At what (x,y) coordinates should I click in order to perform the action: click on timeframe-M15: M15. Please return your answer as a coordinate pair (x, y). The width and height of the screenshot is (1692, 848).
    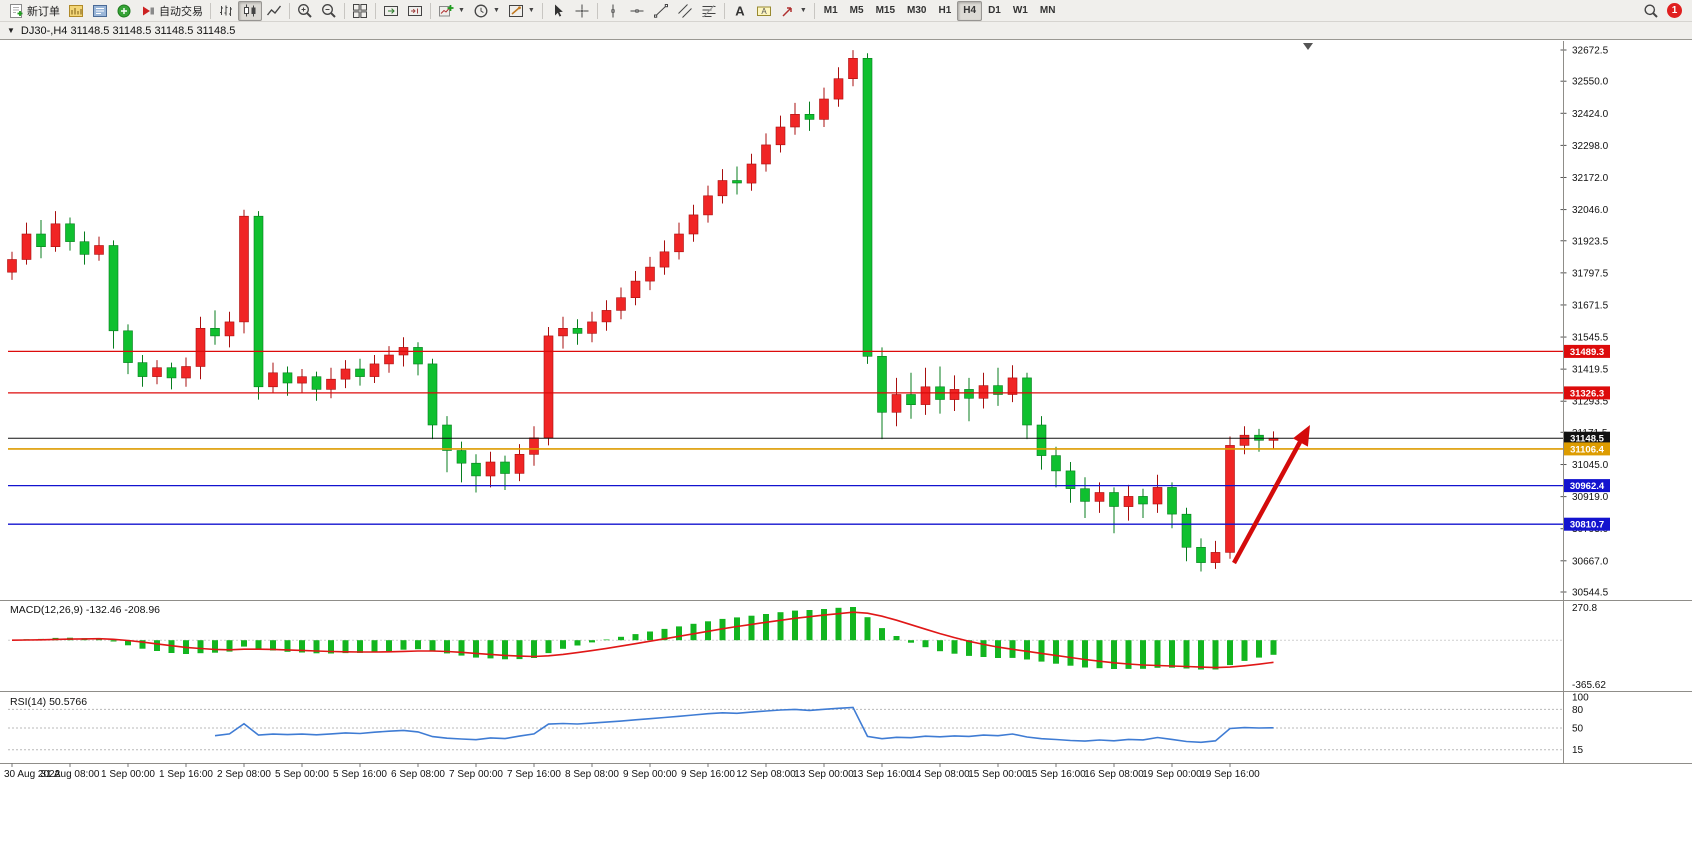
    Looking at the image, I should click on (885, 10).